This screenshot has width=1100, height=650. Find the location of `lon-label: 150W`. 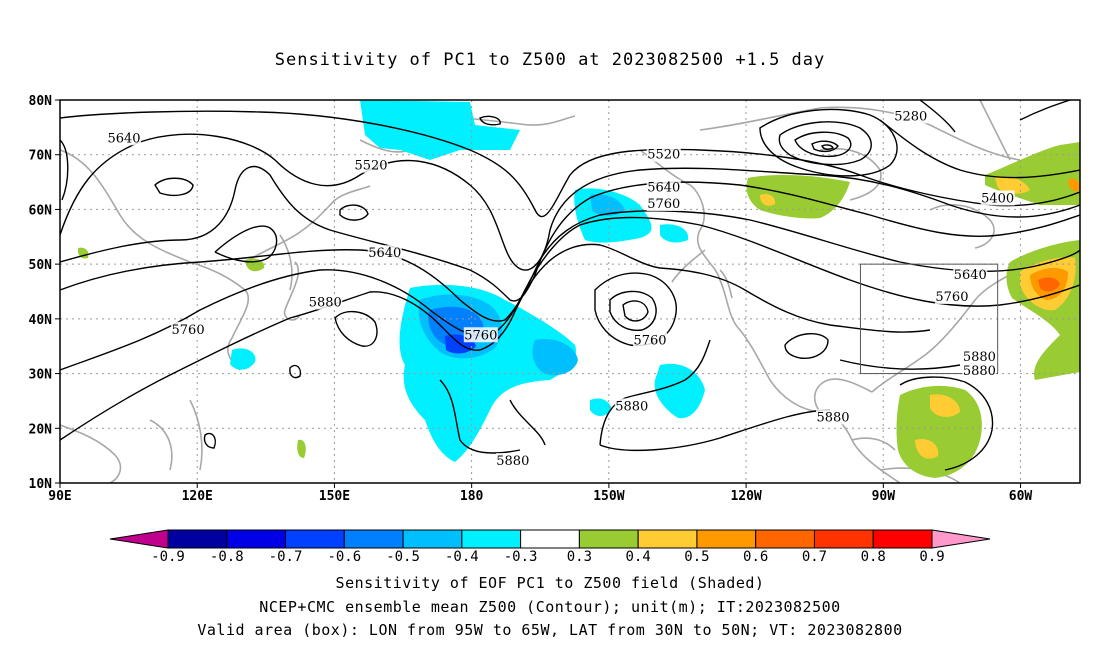

lon-label: 150W is located at coordinates (608, 496).